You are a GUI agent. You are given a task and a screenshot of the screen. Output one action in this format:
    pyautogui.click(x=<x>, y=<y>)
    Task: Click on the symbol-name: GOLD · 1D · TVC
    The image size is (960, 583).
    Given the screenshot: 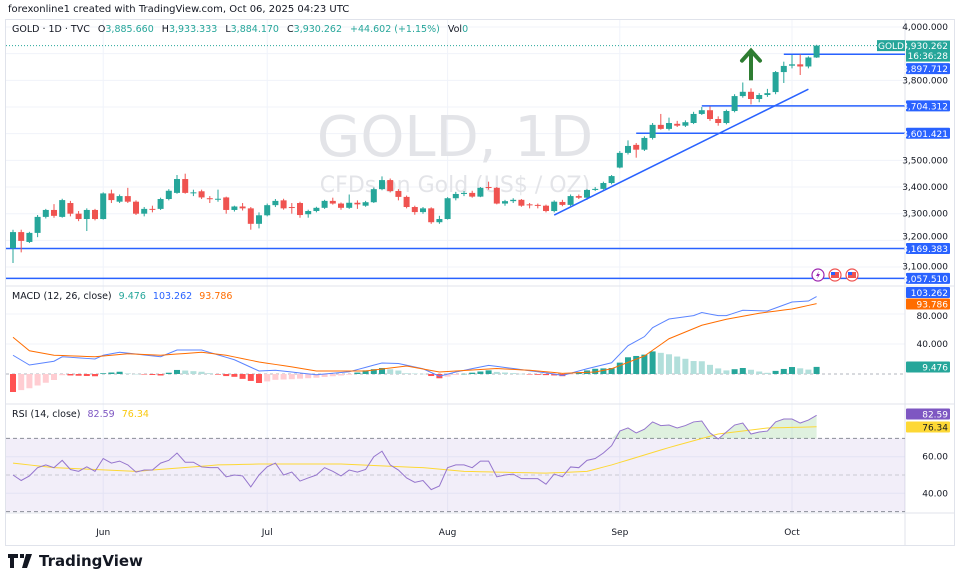 What is the action you would take?
    pyautogui.click(x=51, y=29)
    